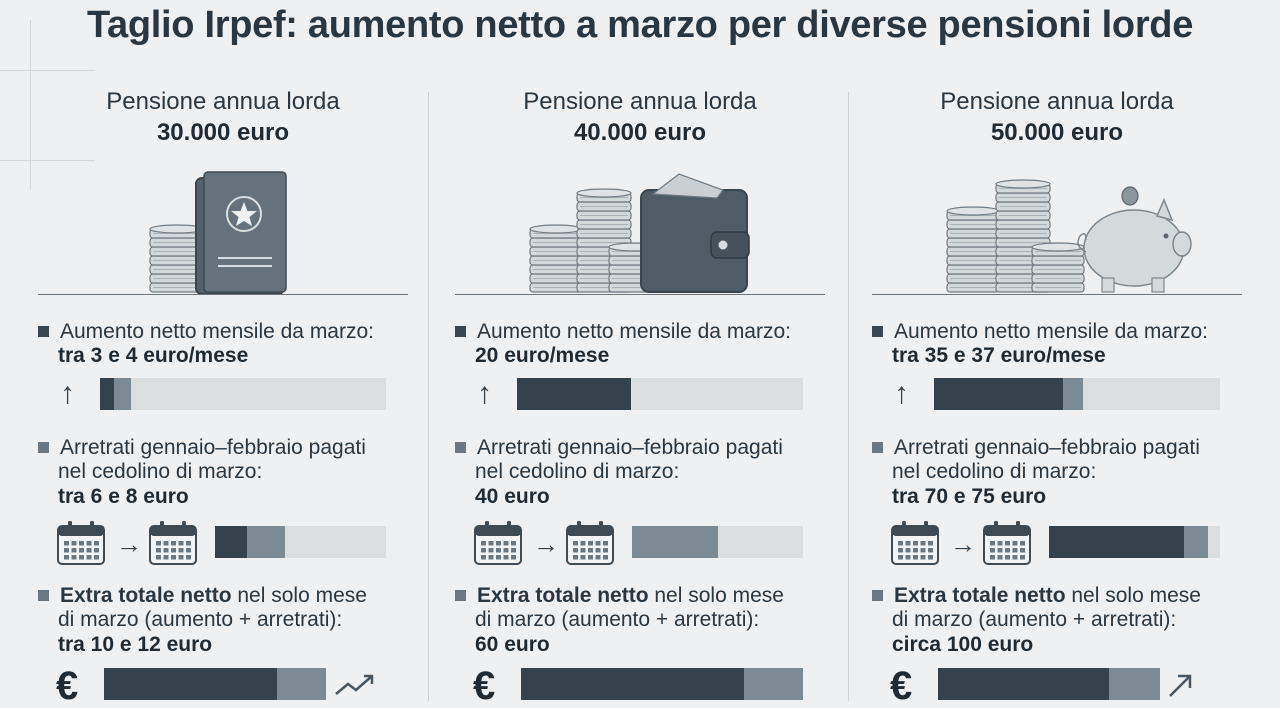  I want to click on extra-total-value: tra 10 e 12 euro, so click(135, 644).